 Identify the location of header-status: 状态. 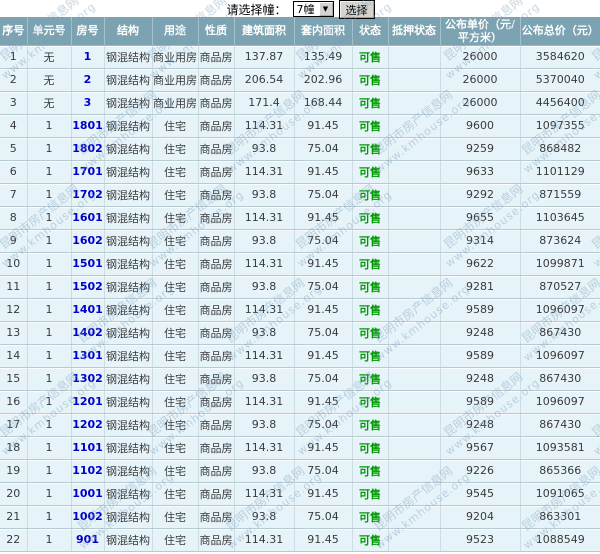
(370, 31).